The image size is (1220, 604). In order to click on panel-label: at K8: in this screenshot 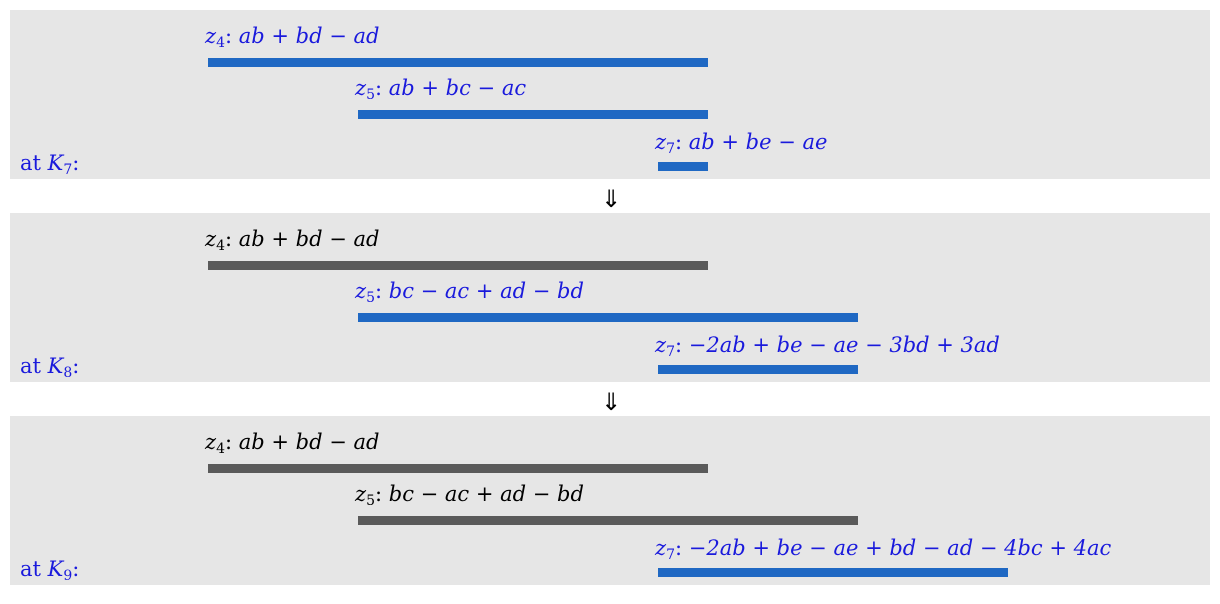, I will do `click(50, 367)`.